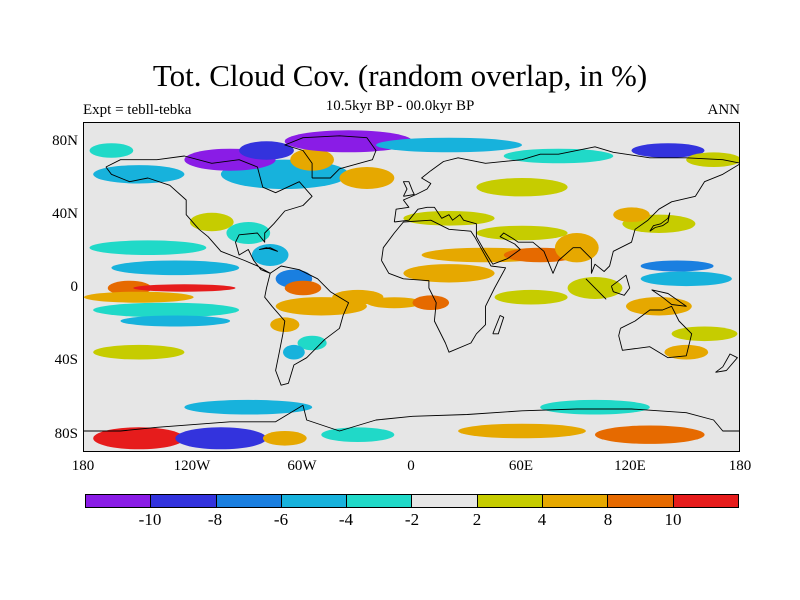 The width and height of the screenshot is (800, 600). I want to click on y-tick-40s: 40S, so click(66, 360).